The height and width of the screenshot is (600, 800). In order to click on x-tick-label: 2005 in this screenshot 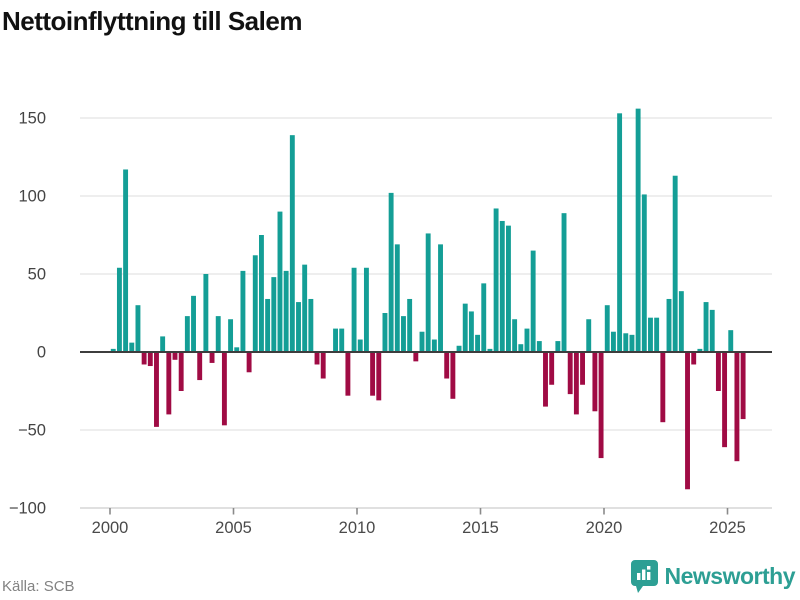, I will do `click(233, 528)`.